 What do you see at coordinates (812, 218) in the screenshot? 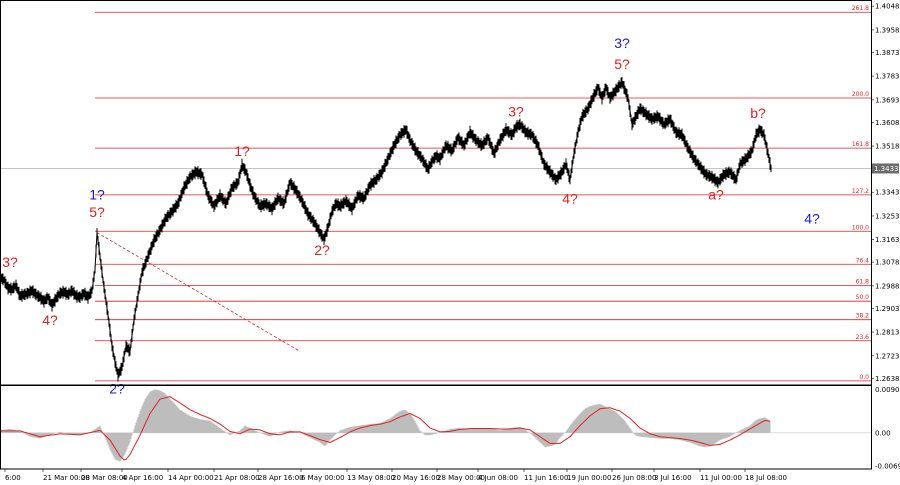
I see `wave-label-13: 4?` at bounding box center [812, 218].